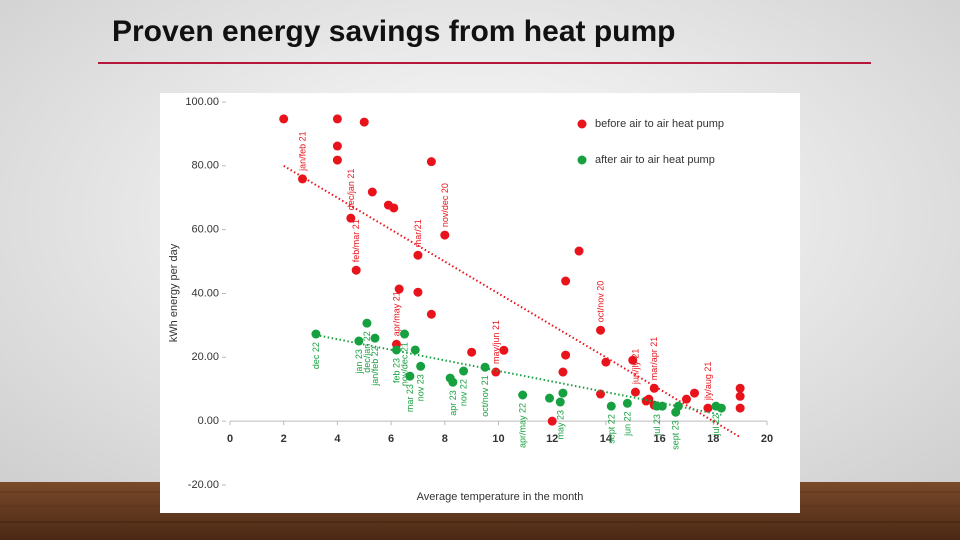 The height and width of the screenshot is (545, 960). I want to click on x-tick-label: 0, so click(230, 439).